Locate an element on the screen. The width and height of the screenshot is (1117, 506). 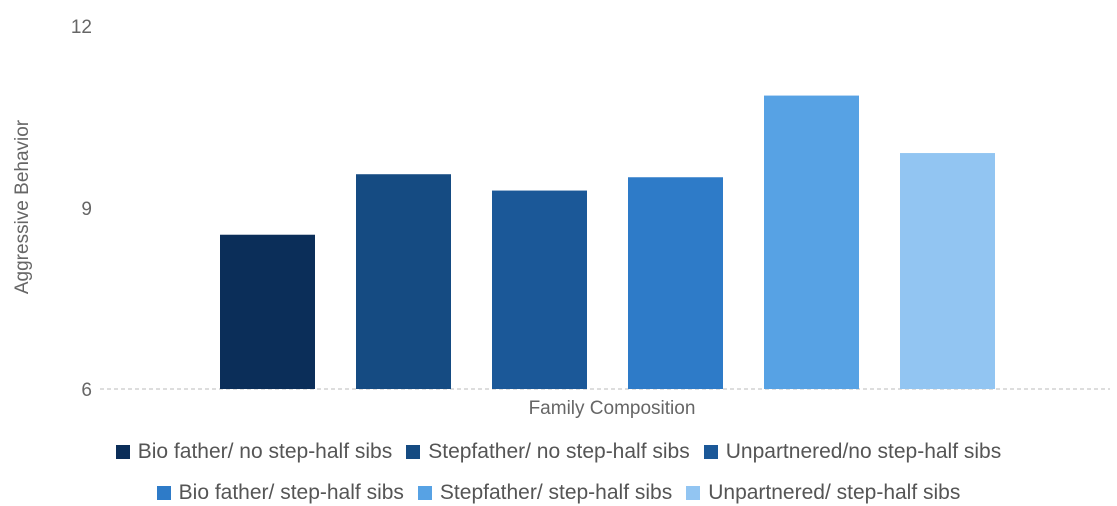
legend-label: Stepfather/ no step-half sibs is located at coordinates (559, 451).